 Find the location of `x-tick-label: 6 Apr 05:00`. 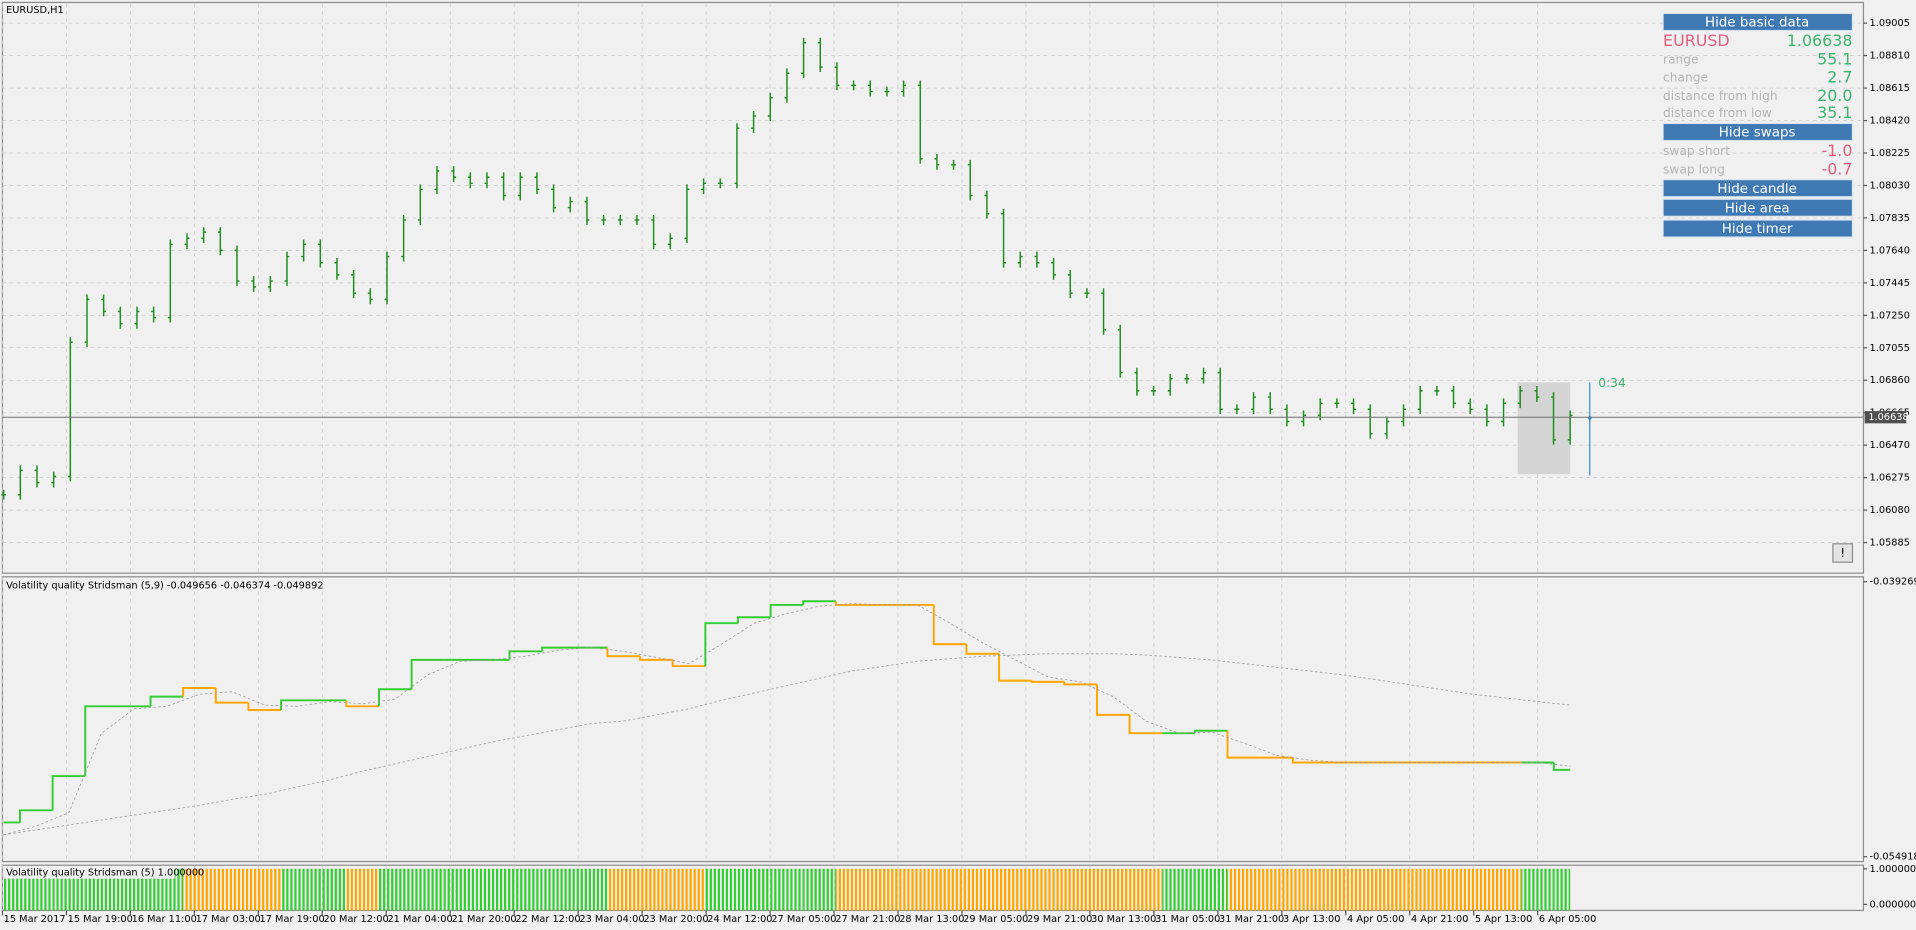

x-tick-label: 6 Apr 05:00 is located at coordinates (1567, 919).